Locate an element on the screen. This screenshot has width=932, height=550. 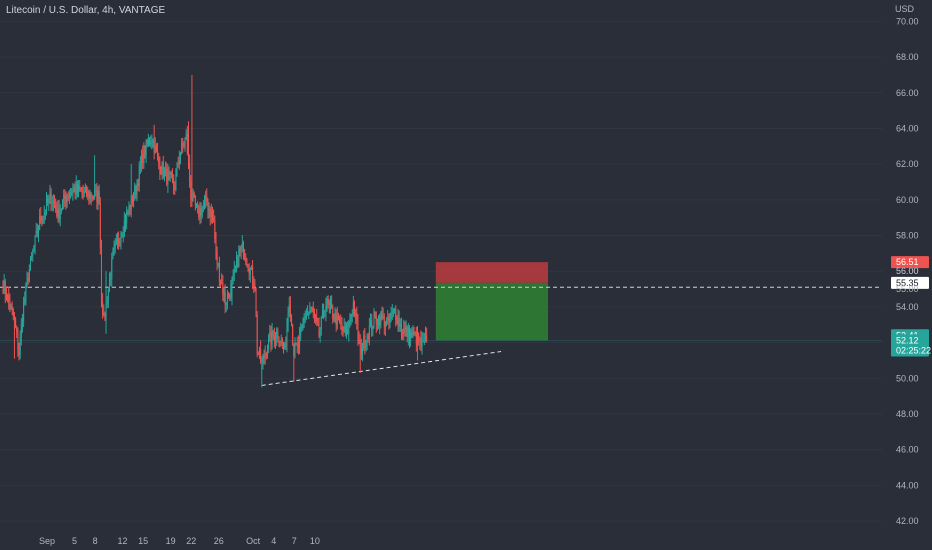
y-tick-label: 46.00 is located at coordinates (907, 450).